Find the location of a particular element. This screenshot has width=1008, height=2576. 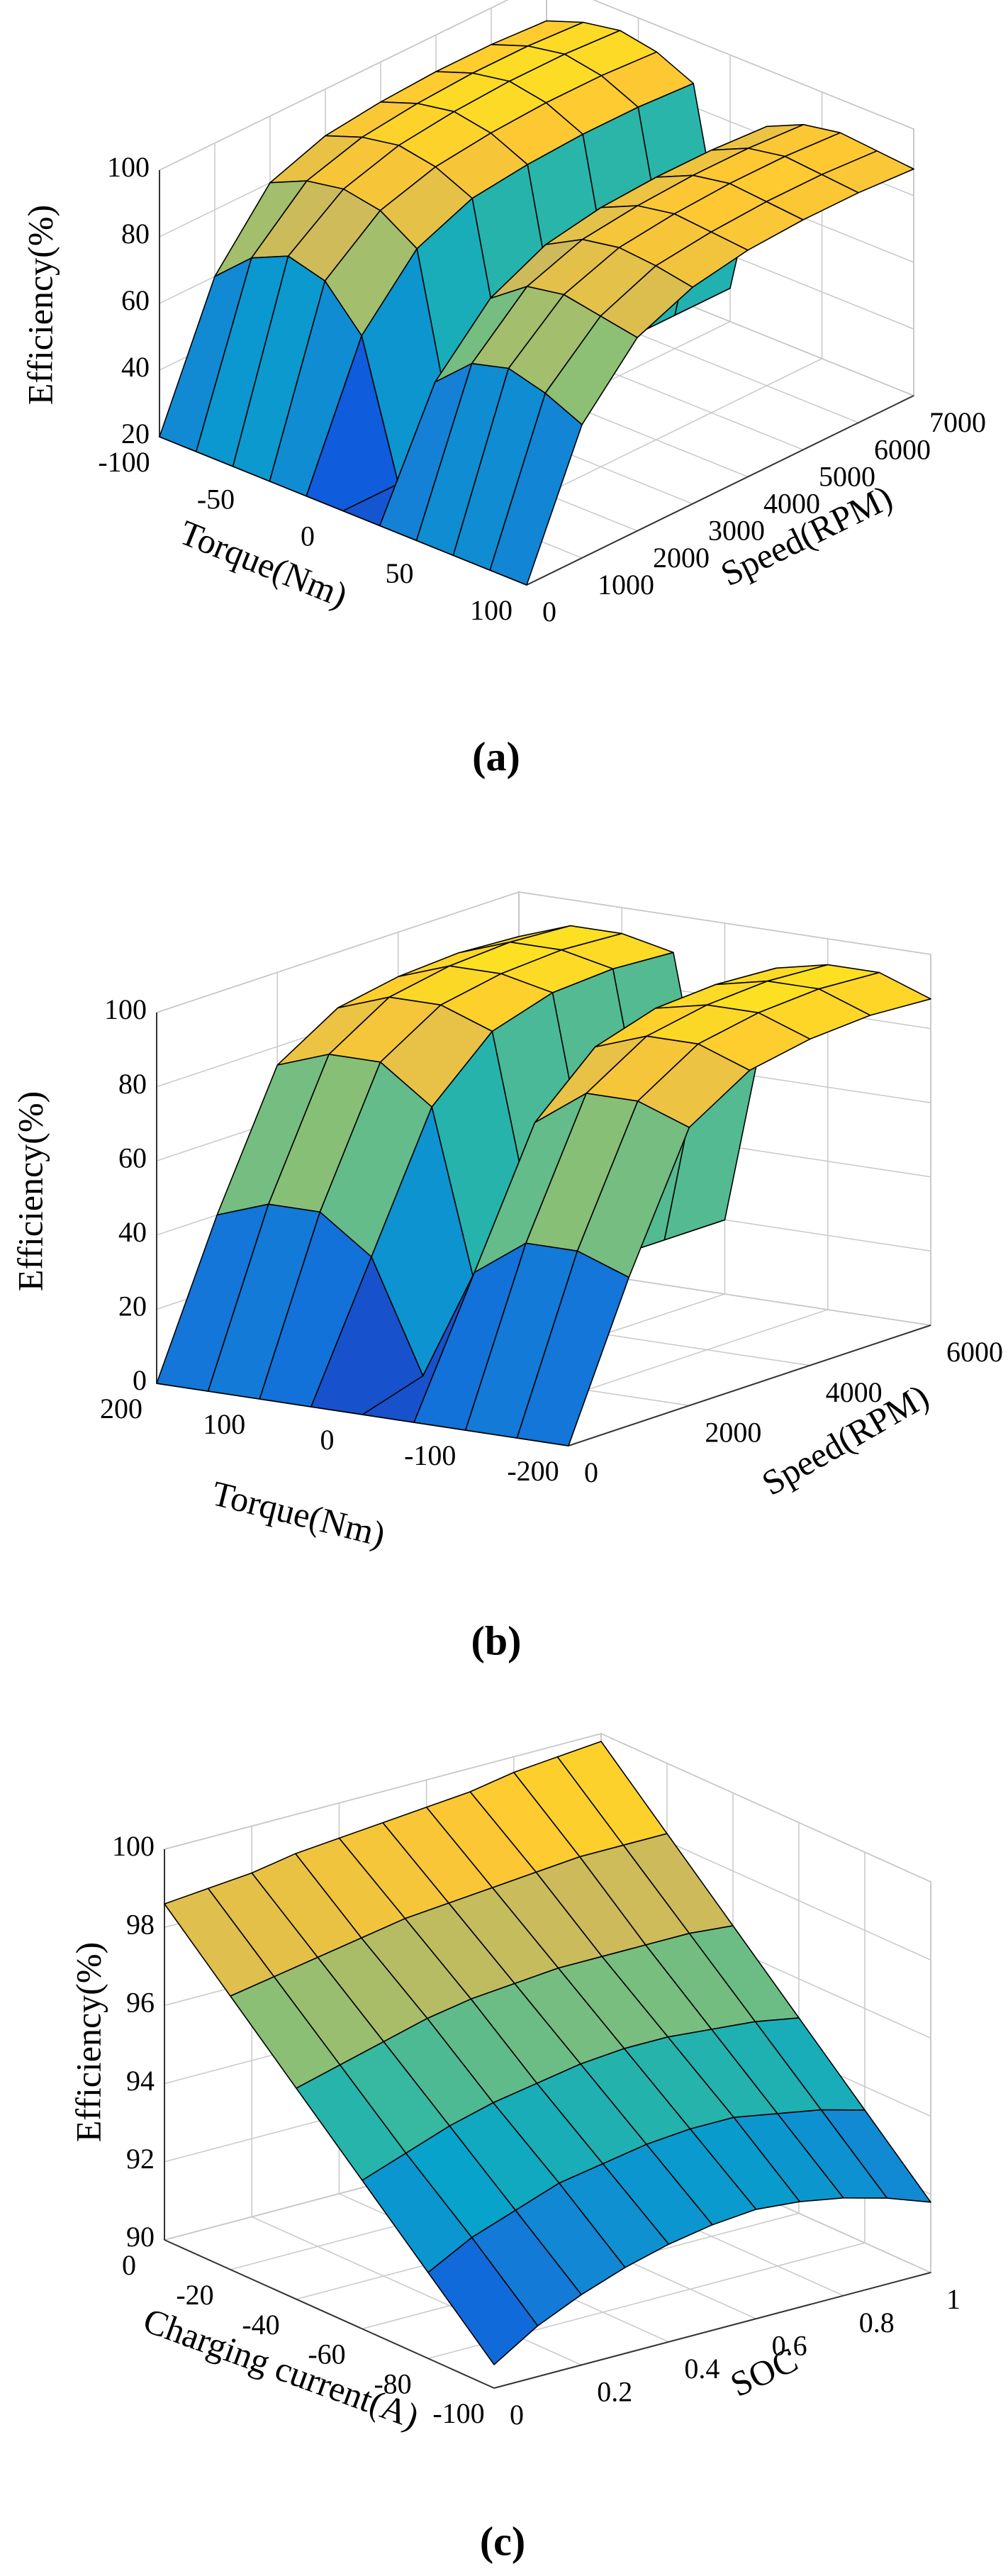

x-tick-label: -40 is located at coordinates (260, 2325).